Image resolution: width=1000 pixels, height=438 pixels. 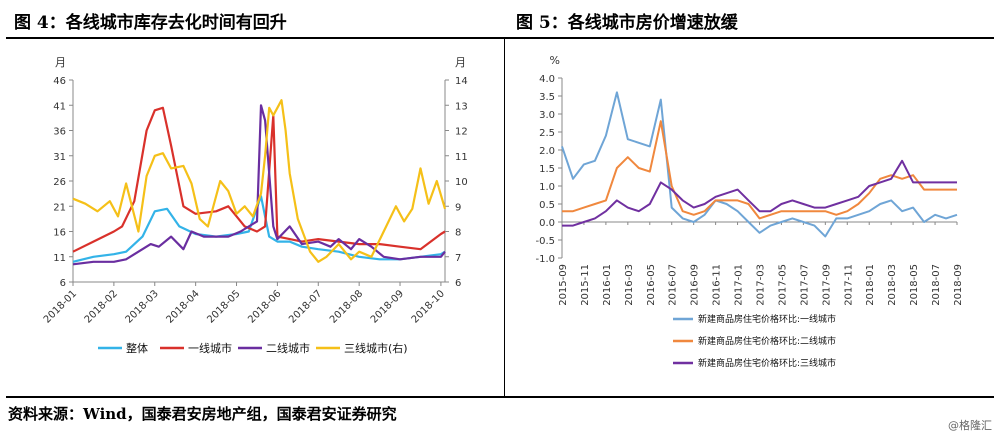 What do you see at coordinates (461, 157) in the screenshot?
I see `y2-tick-label: 11` at bounding box center [461, 157].